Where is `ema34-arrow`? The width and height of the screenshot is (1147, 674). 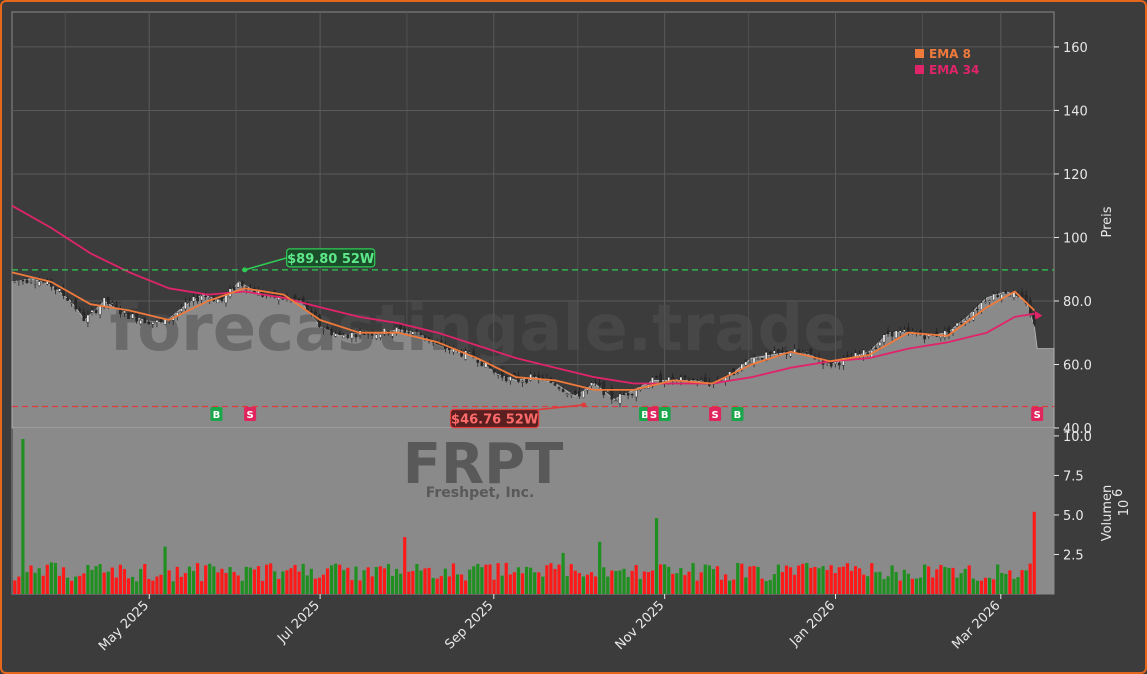
ema34-arrow is located at coordinates (1038, 315).